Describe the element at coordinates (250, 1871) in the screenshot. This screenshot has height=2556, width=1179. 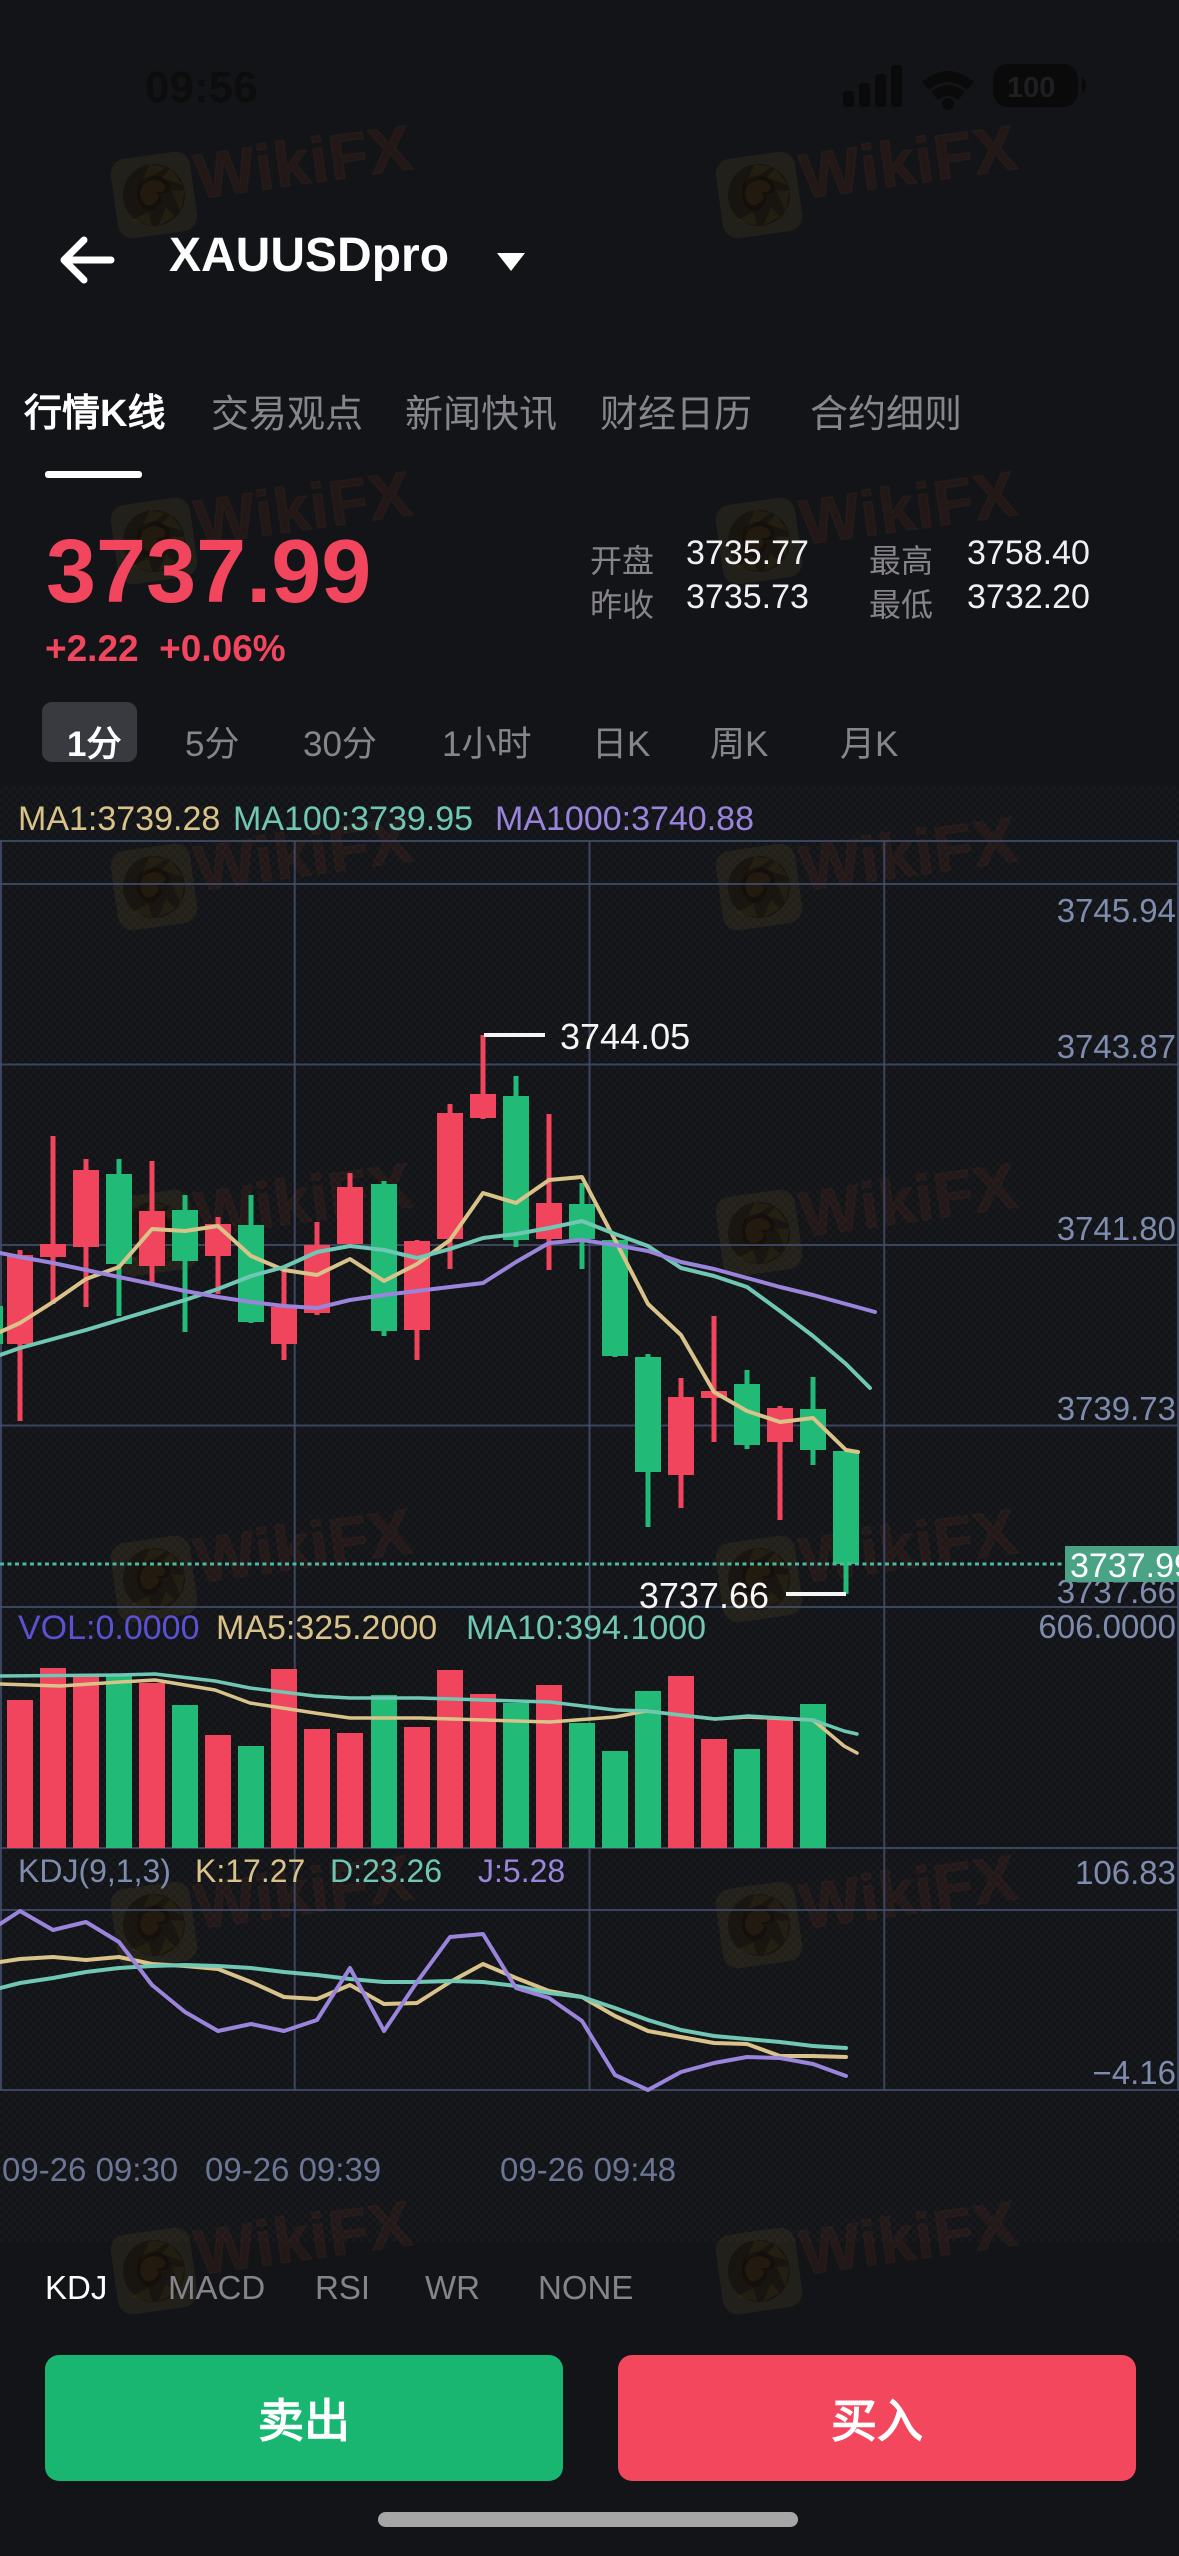
I see `svg-text: K:17.27` at that location.